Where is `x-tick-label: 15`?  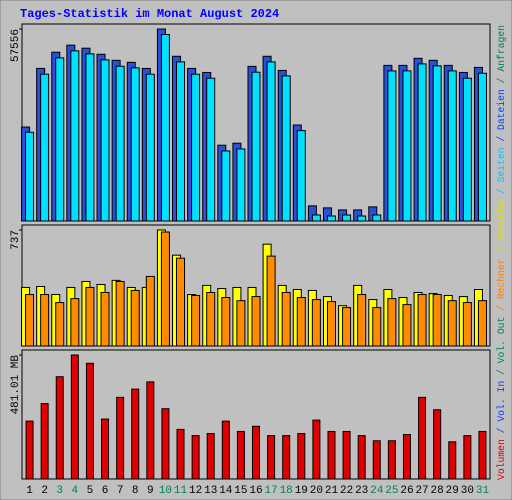 x-tick-label: 15 is located at coordinates (240, 491).